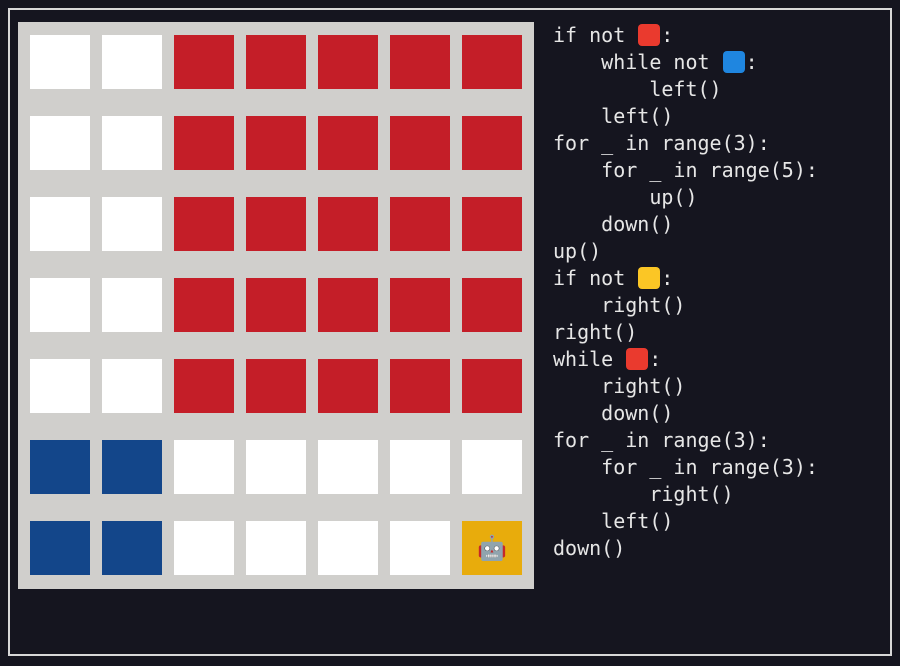 This screenshot has height=666, width=900. Describe the element at coordinates (649, 278) in the screenshot. I see `yellow-square-icon` at that location.